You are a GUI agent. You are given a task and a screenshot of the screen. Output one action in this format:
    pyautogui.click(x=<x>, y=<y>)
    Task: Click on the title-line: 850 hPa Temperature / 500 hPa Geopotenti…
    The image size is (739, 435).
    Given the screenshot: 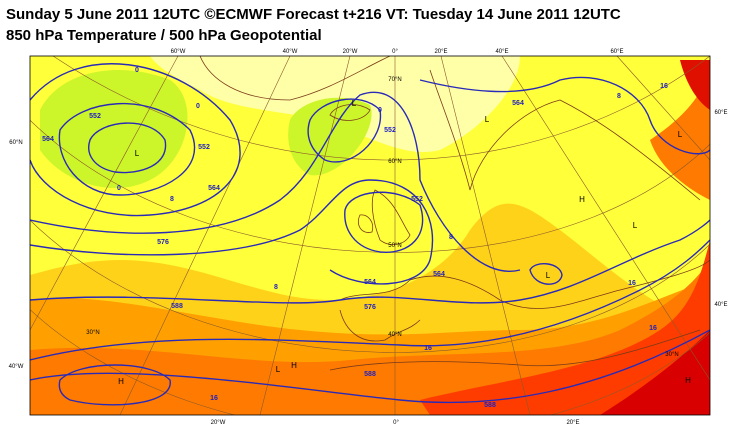 What is the action you would take?
    pyautogui.click(x=164, y=35)
    